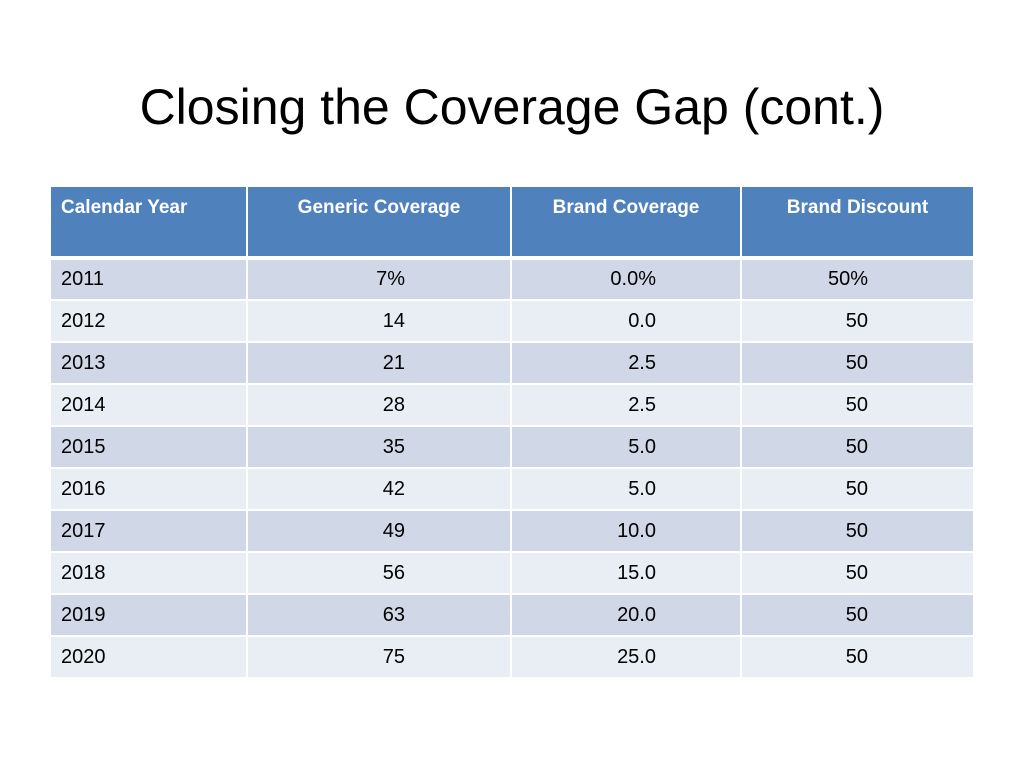 Image resolution: width=1024 pixels, height=768 pixels. Describe the element at coordinates (626, 615) in the screenshot. I see `cell-brand: 20.0` at that location.